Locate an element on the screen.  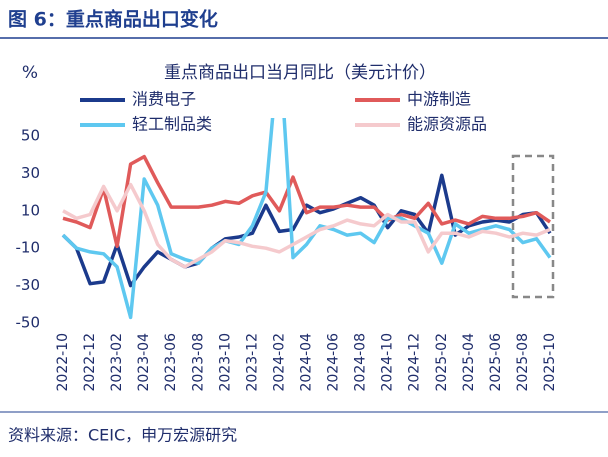
y-tick-label: 30 is located at coordinates (30, 173).